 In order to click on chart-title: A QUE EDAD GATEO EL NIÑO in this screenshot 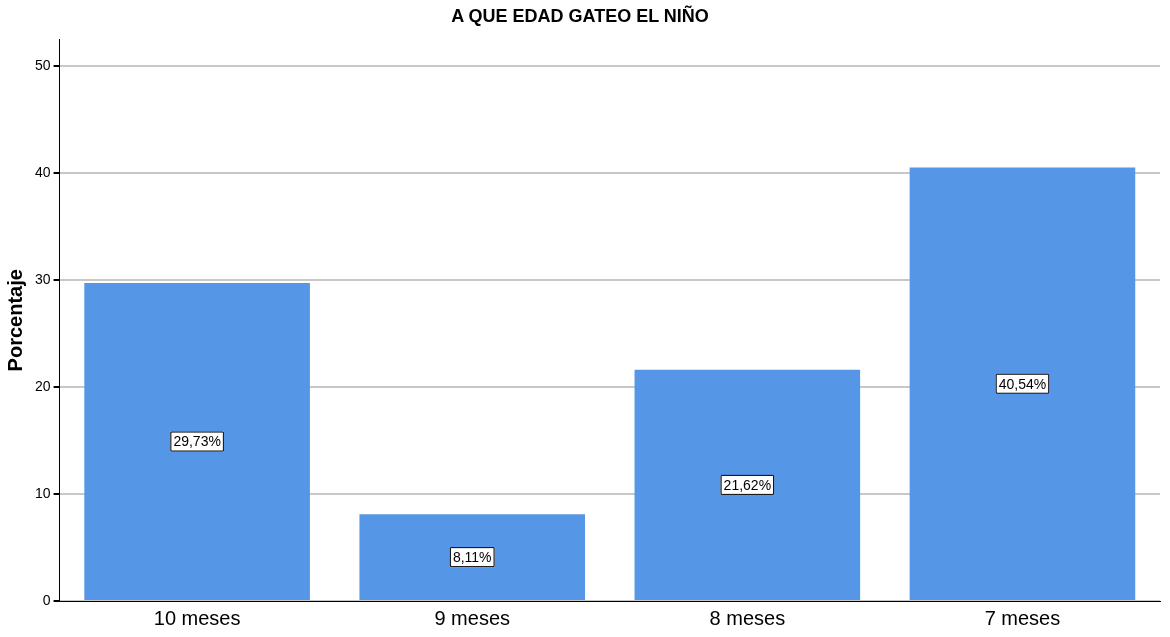, I will do `click(580, 15)`.